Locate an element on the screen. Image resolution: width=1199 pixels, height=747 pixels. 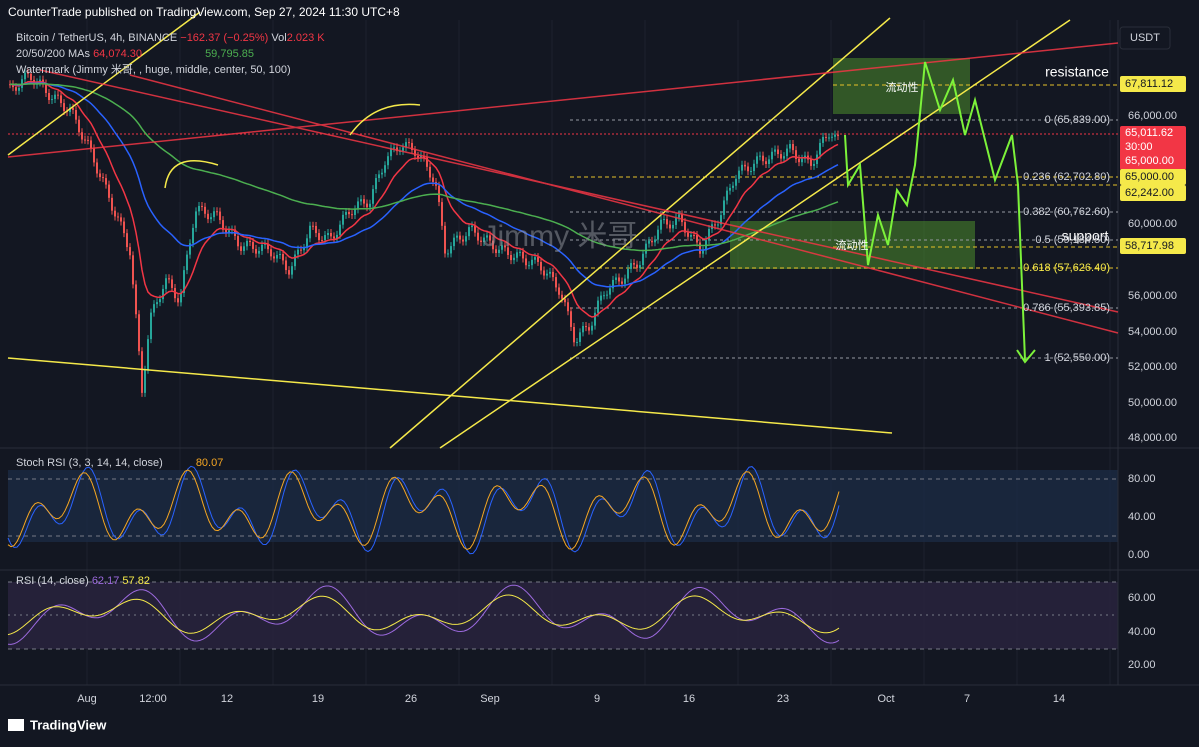
tag-text: 65,011.62 is located at coordinates (1149, 133).